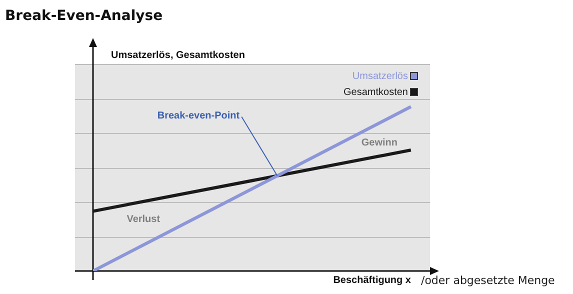 Image resolution: width=573 pixels, height=294 pixels. I want to click on chart-title: Break-Even-Analyse, so click(84, 16).